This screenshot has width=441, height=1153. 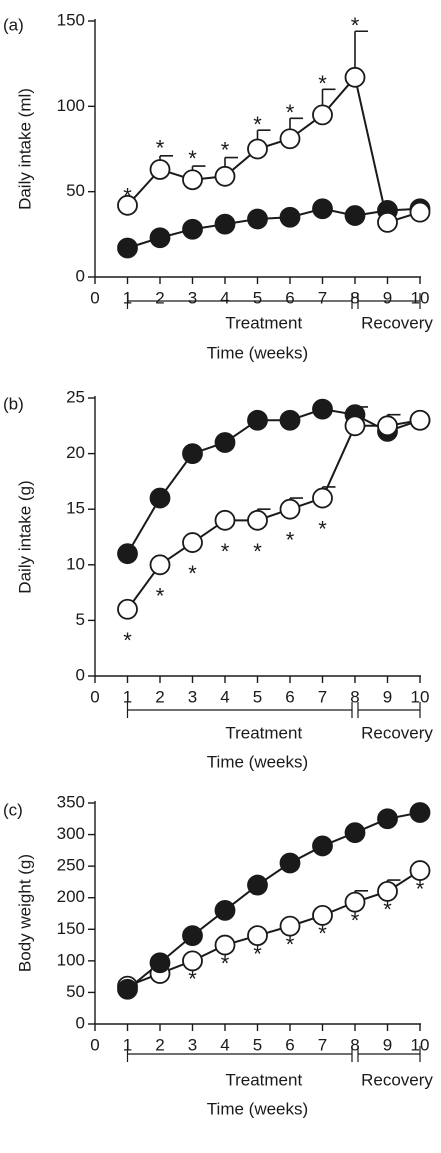 I want to click on x-tick-label: 3, so click(x=192, y=1044).